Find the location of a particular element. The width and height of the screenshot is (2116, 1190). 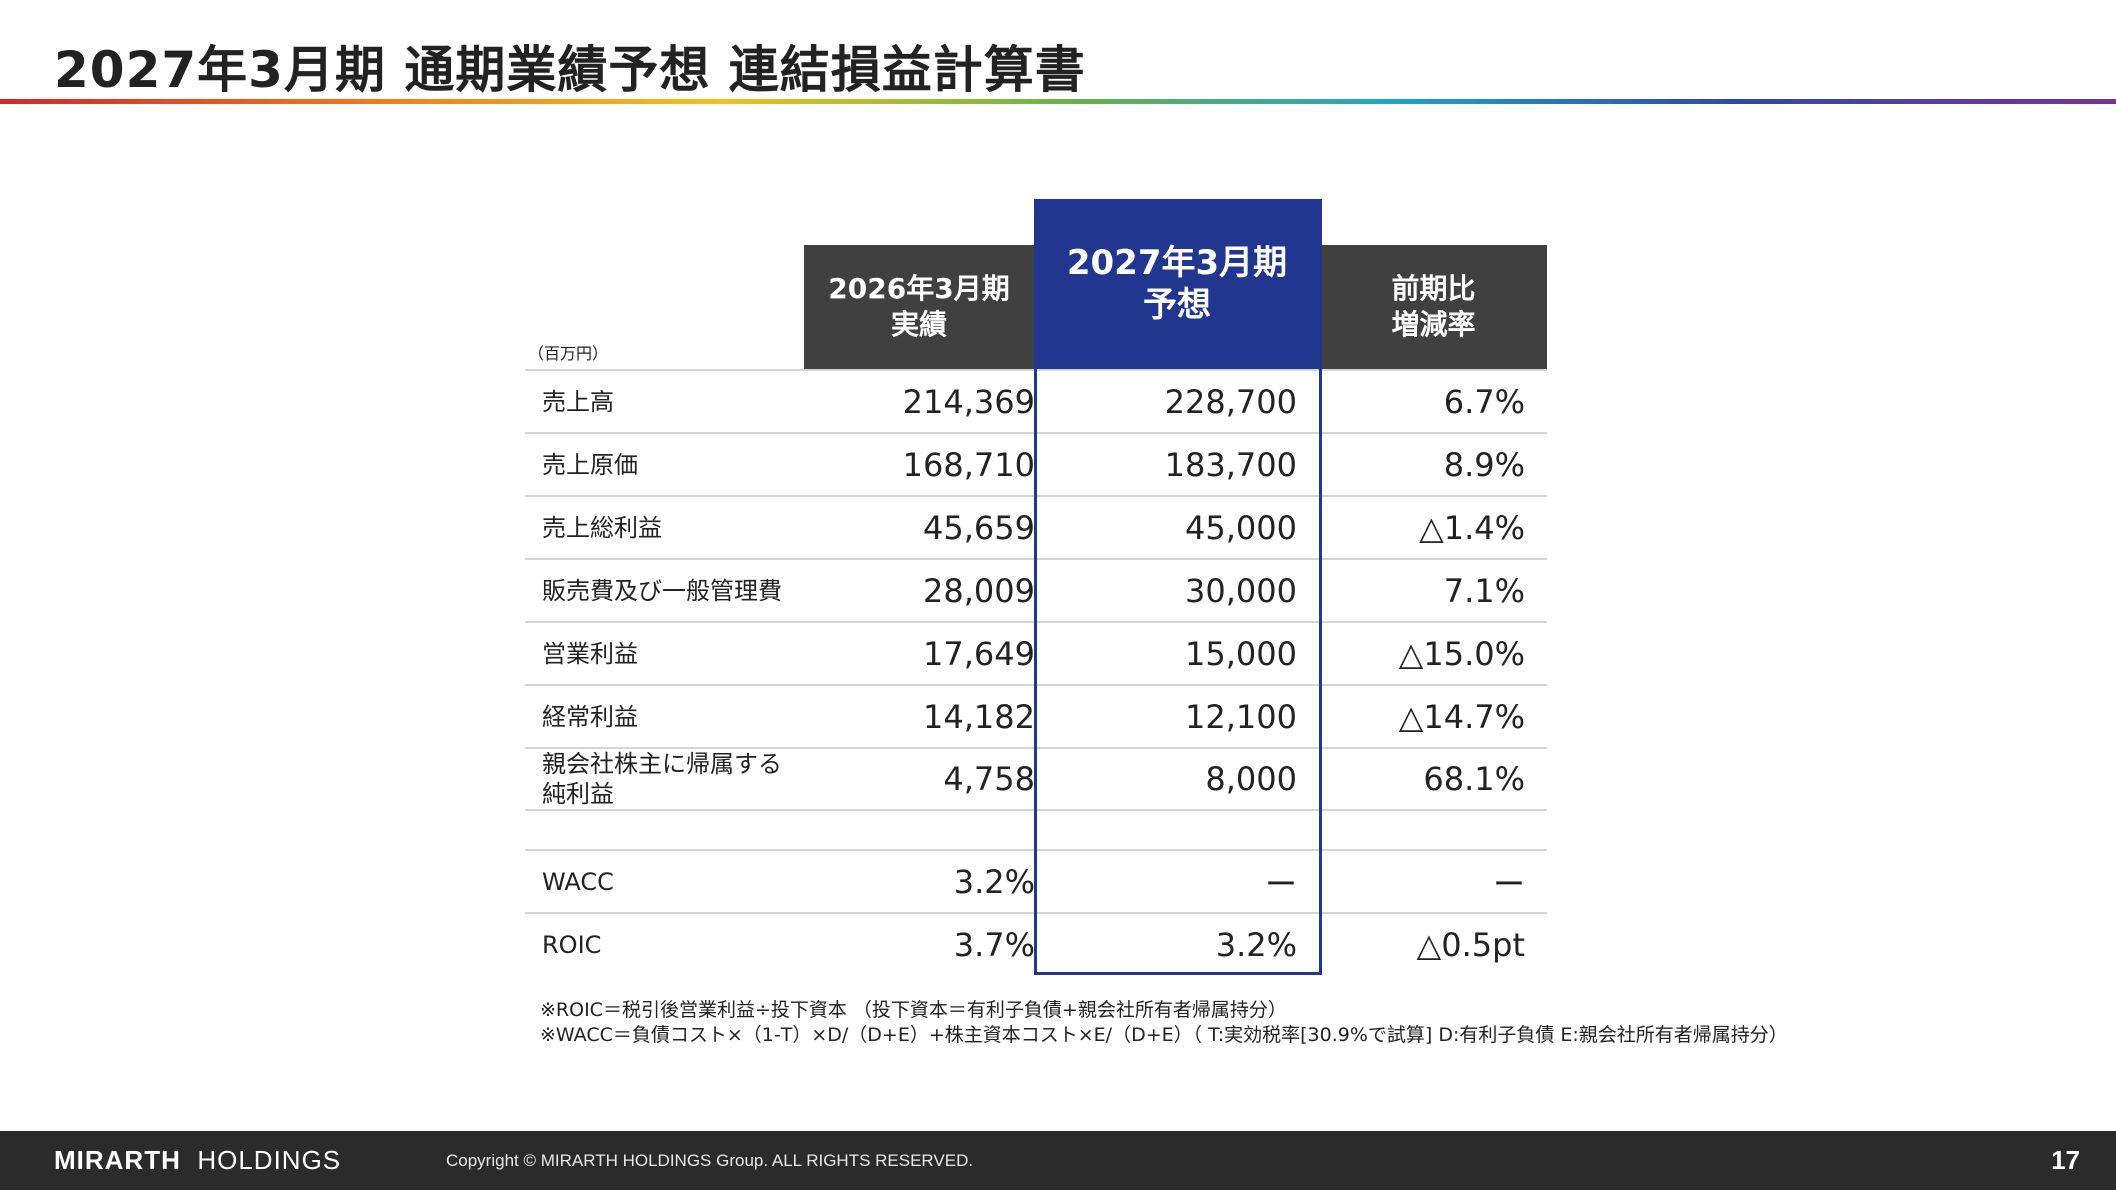

row-label: ROIC is located at coordinates (572, 944).